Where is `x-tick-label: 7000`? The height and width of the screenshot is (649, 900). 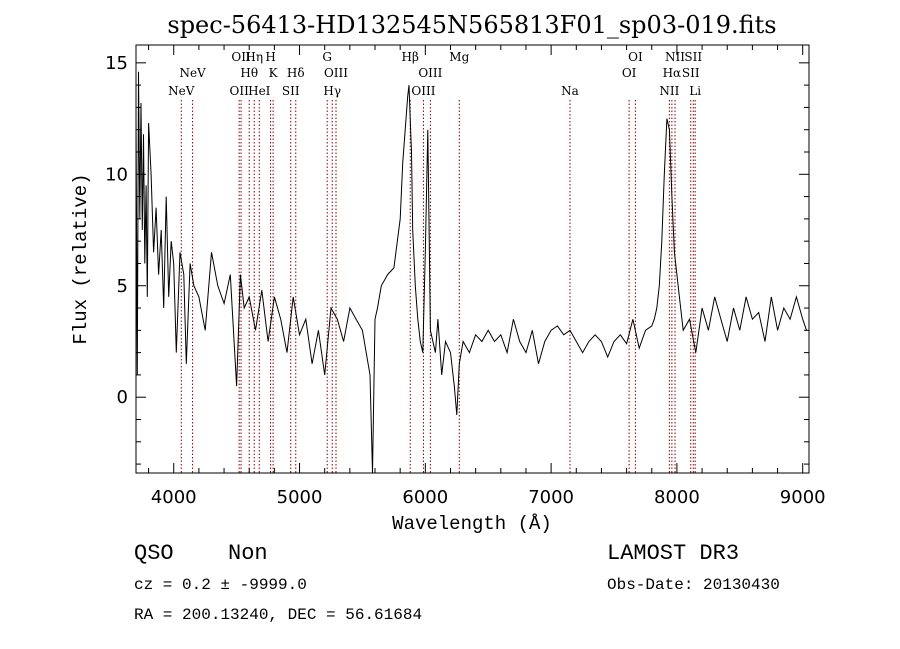 x-tick-label: 7000 is located at coordinates (551, 497).